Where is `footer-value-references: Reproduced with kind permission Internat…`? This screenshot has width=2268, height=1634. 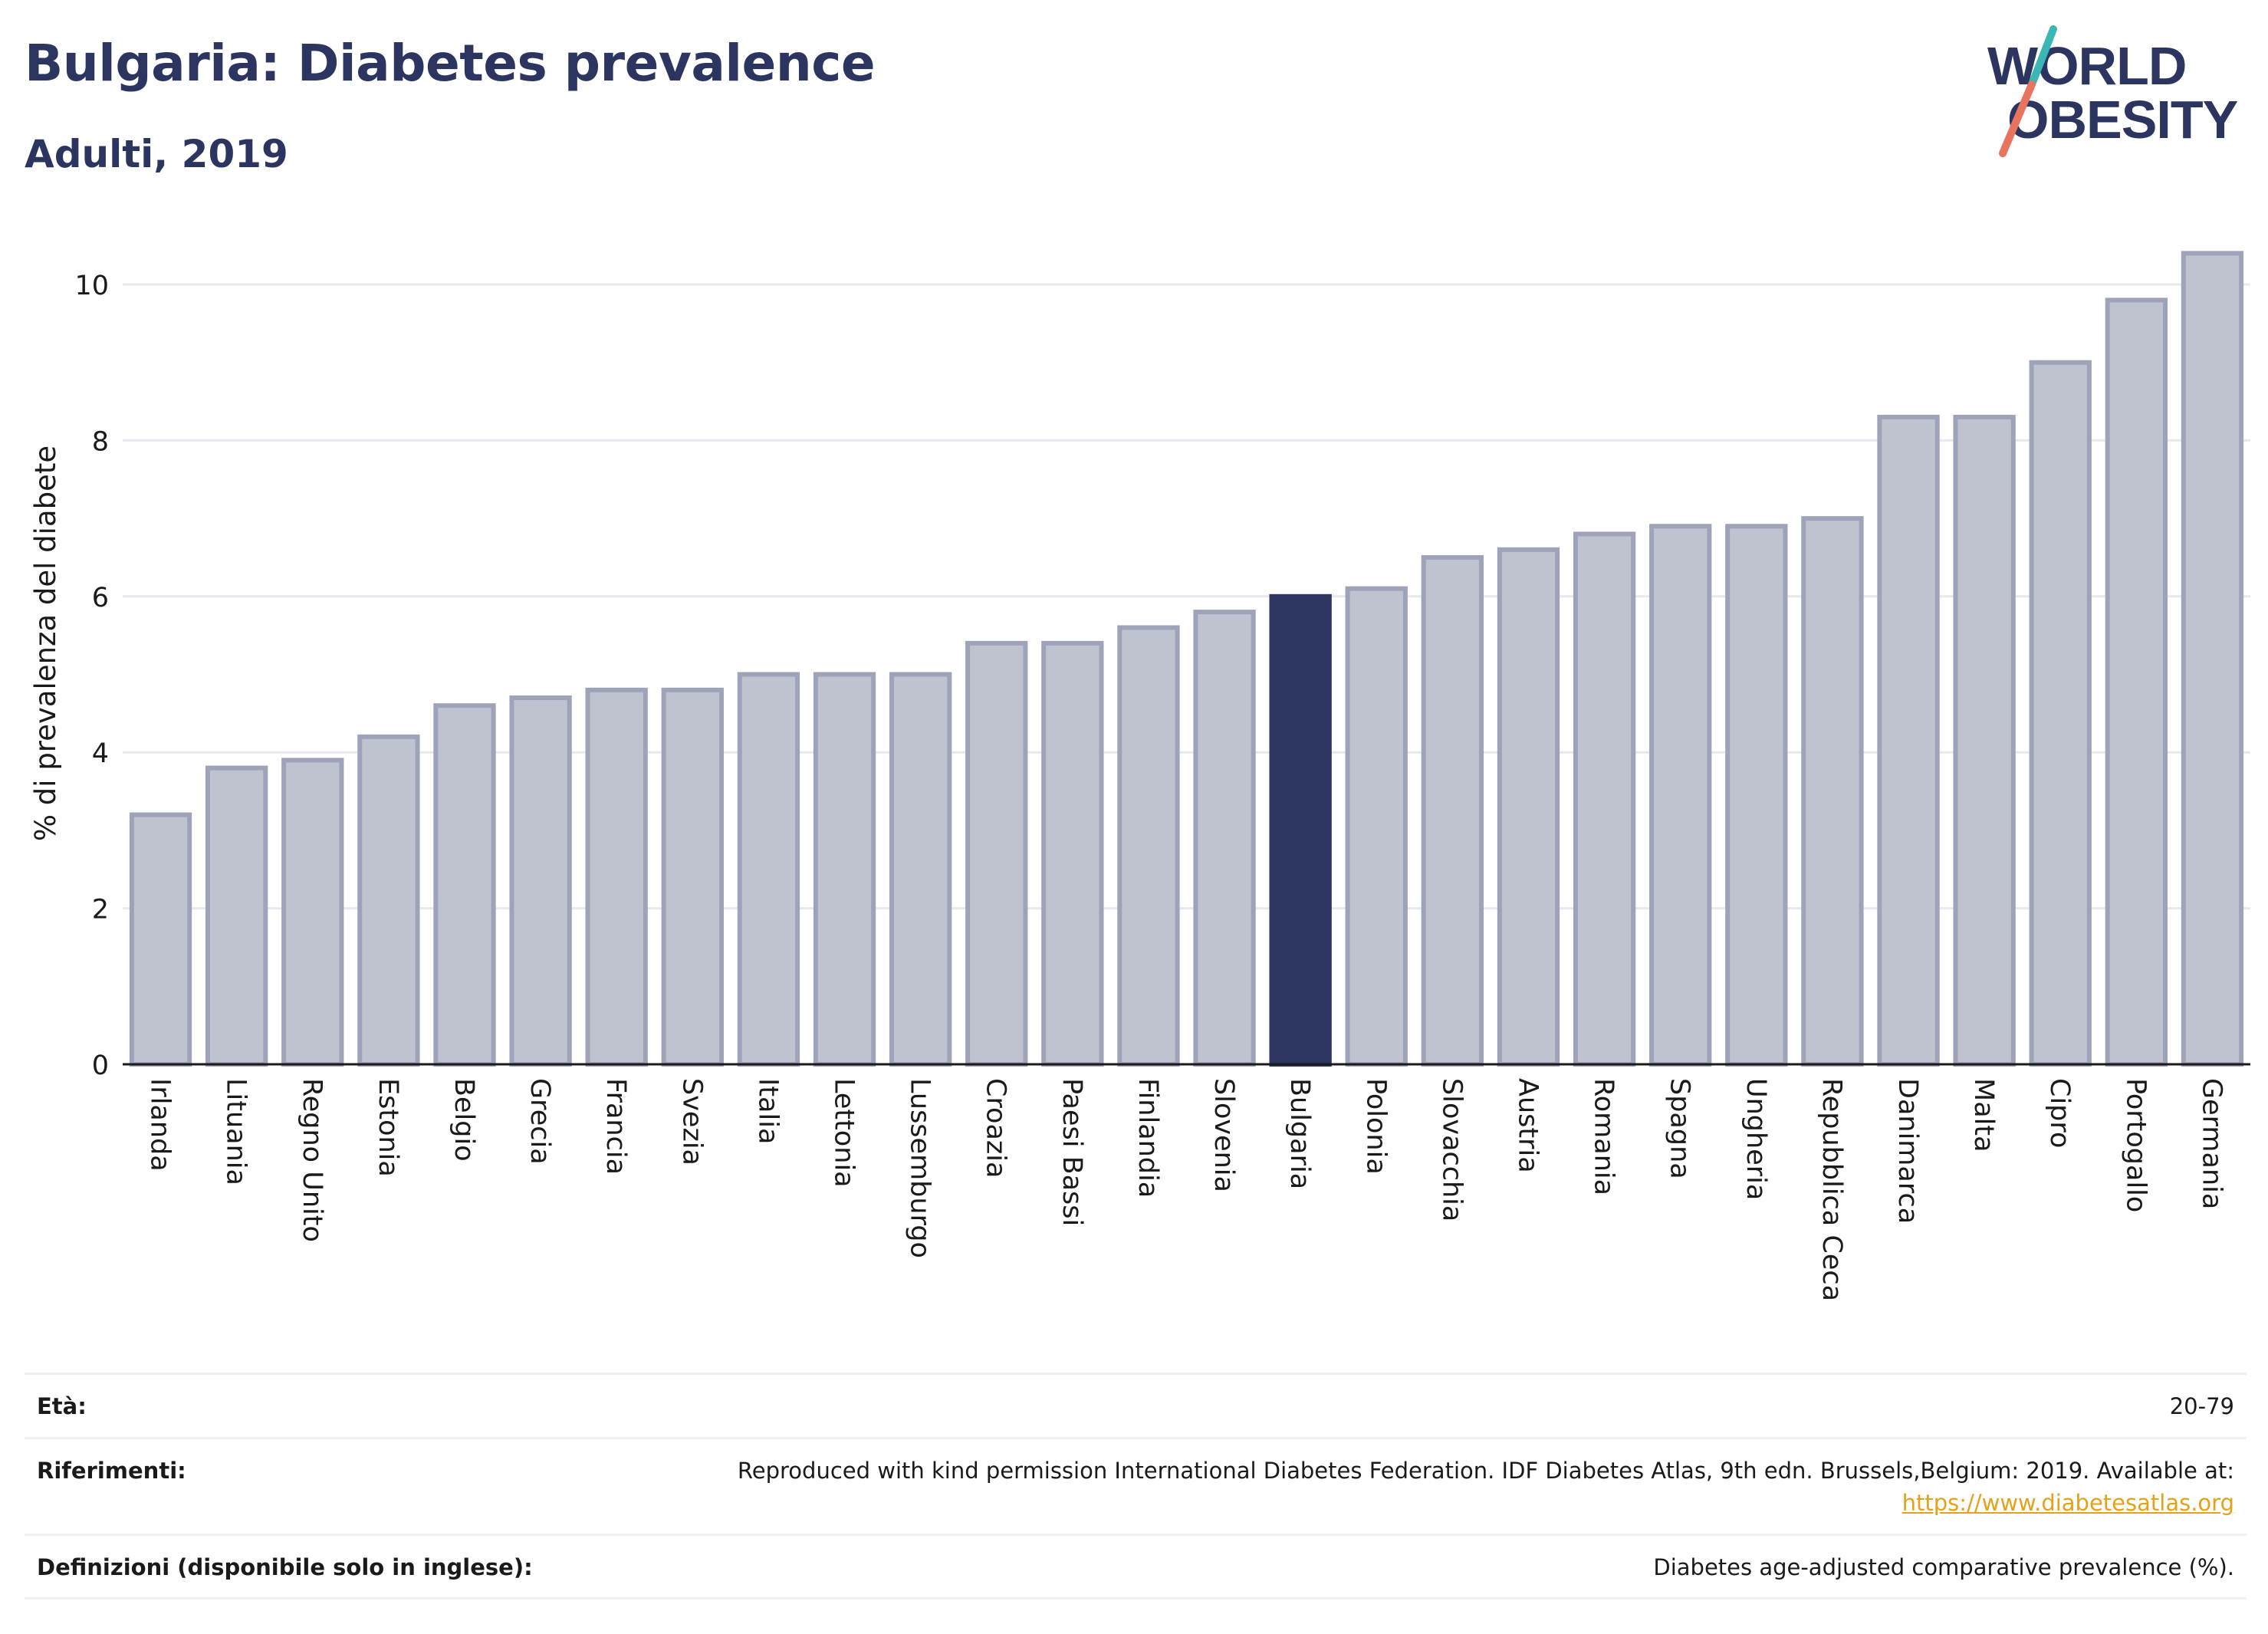 footer-value-references: Reproduced with kind permission Internat… is located at coordinates (1486, 1487).